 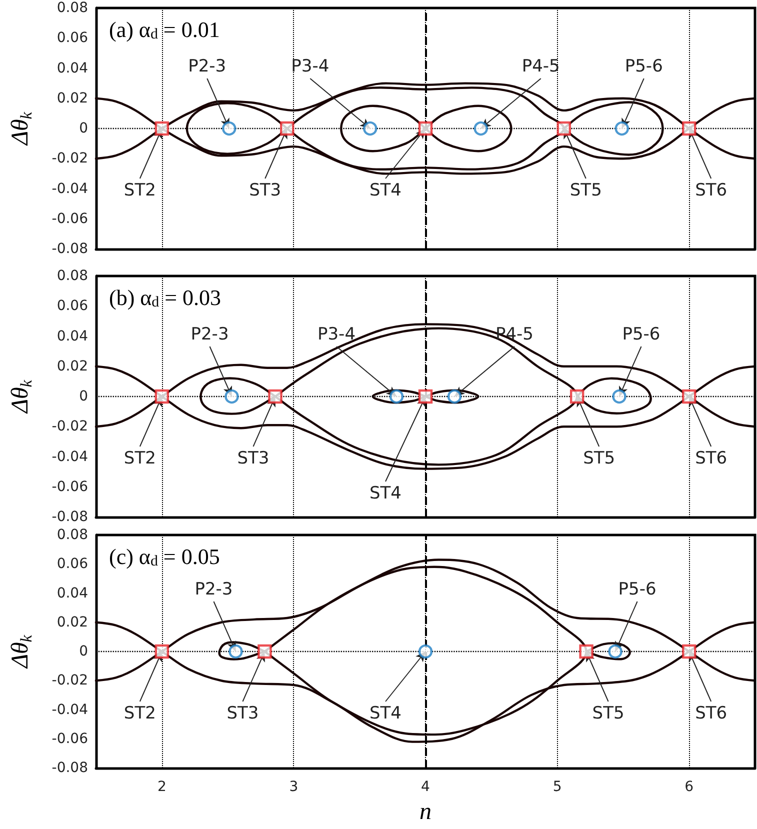 I want to click on chart-title: (b) αd = 0.03, so click(x=165, y=297).